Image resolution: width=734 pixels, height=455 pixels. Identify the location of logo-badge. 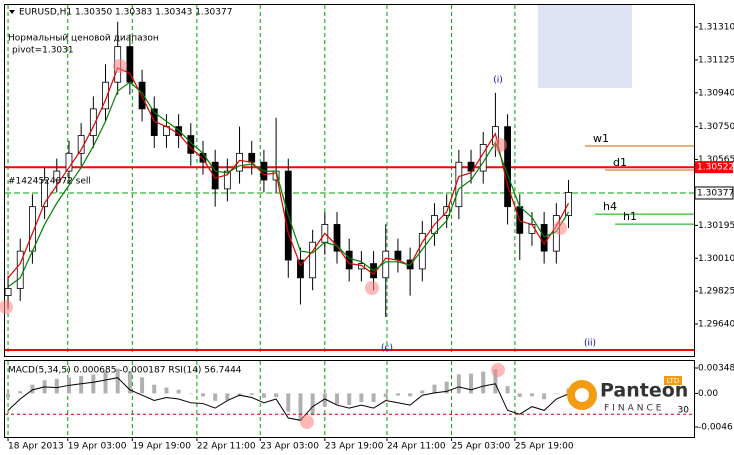
(673, 380).